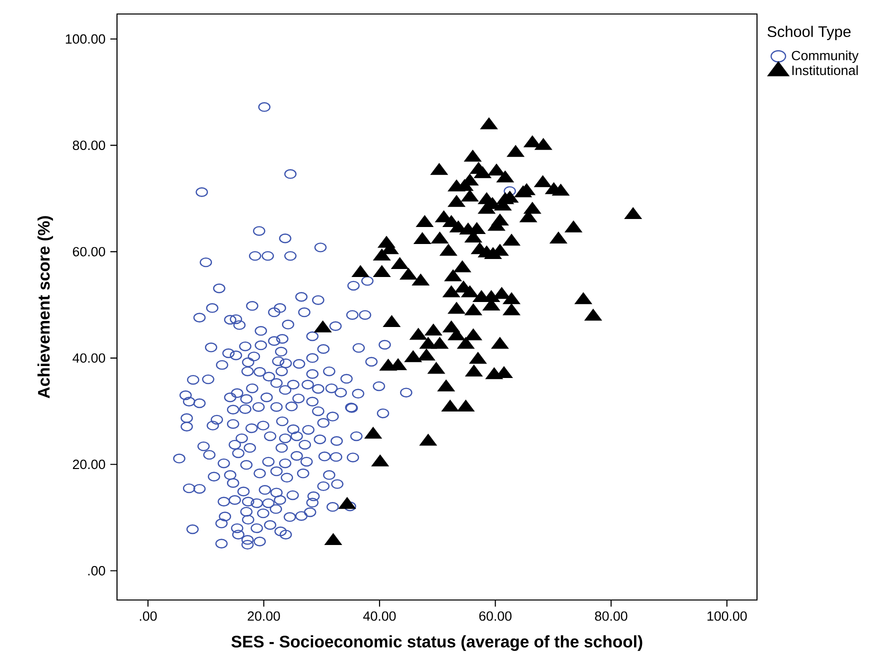 The width and height of the screenshot is (887, 666). Describe the element at coordinates (89, 251) in the screenshot. I see `y-tick-label: 60.00` at that location.